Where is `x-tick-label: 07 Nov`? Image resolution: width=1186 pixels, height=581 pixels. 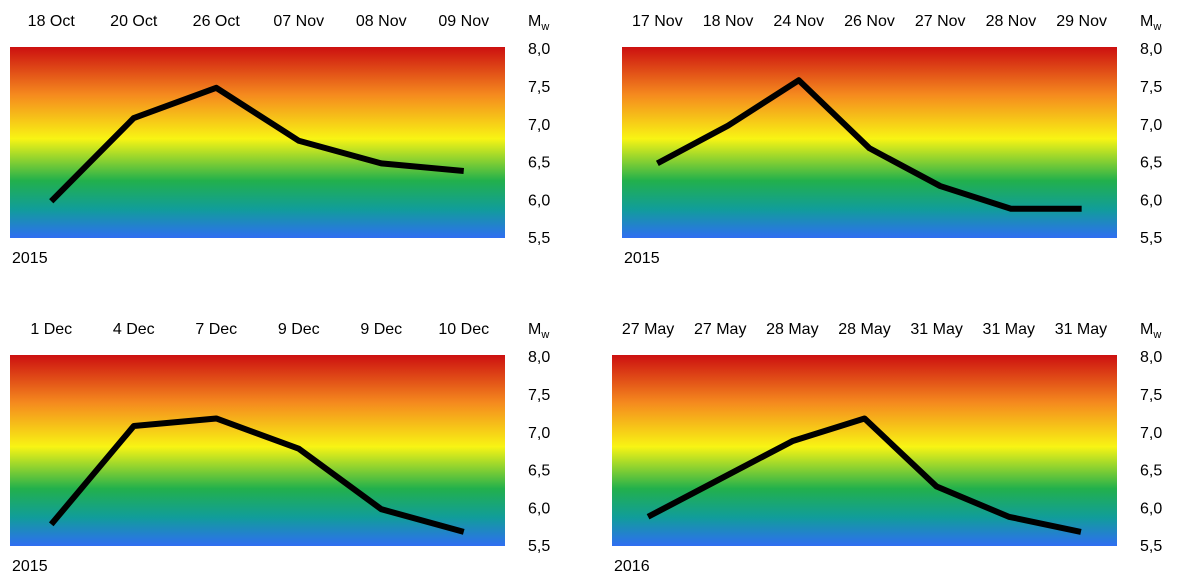
x-tick-label: 07 Nov is located at coordinates (298, 21).